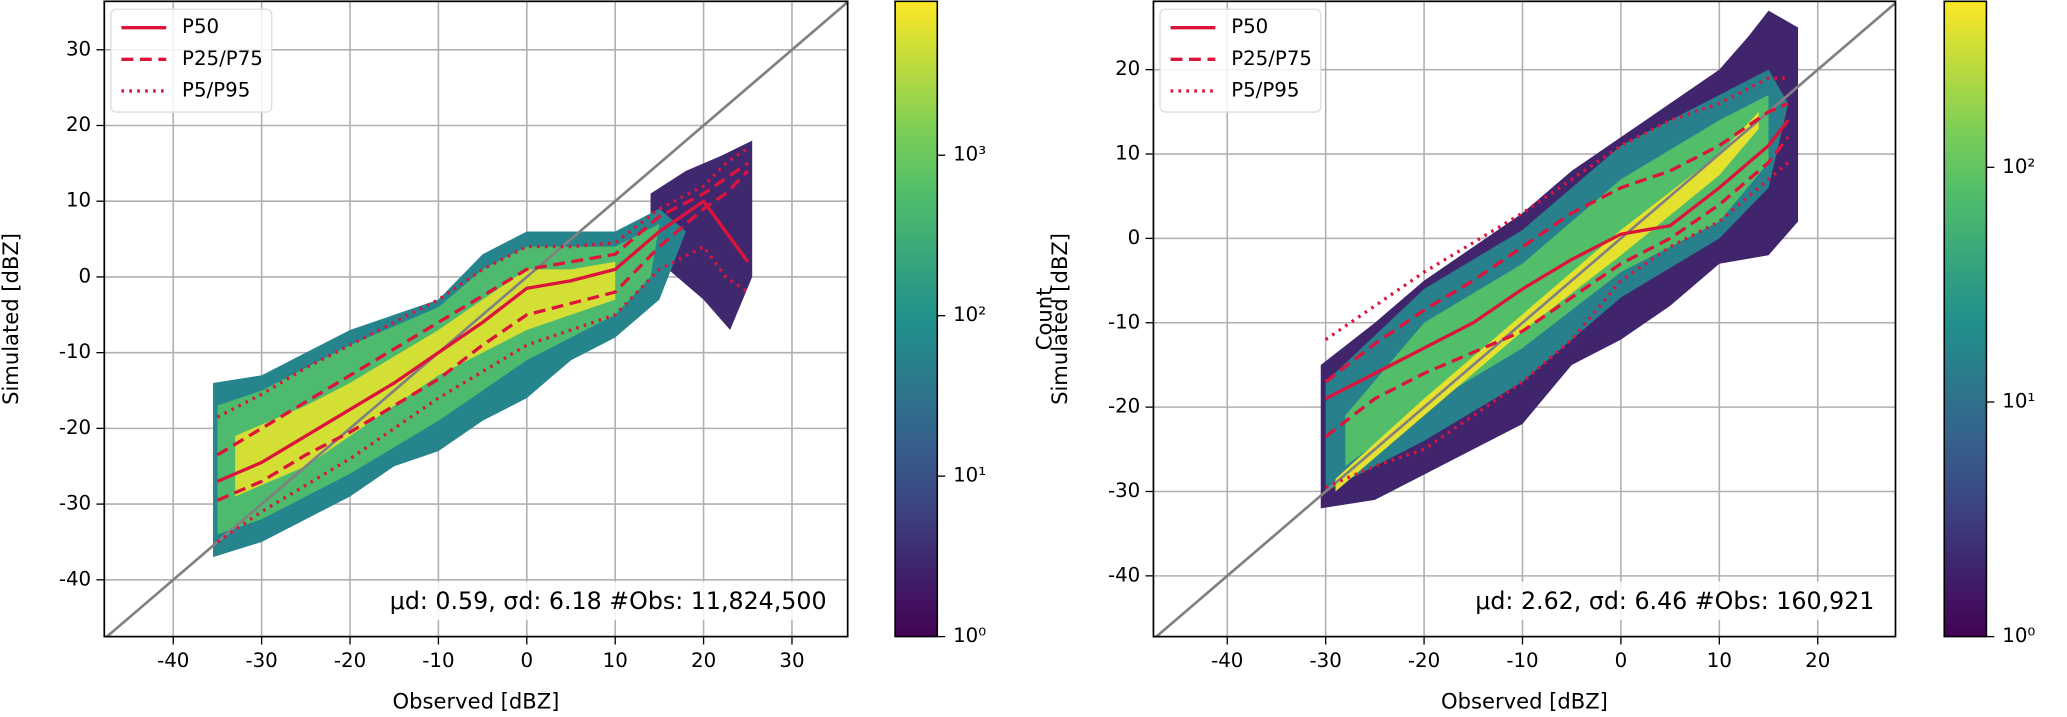 The height and width of the screenshot is (717, 2067). I want to click on colorbar-label: Count, so click(1043, 319).